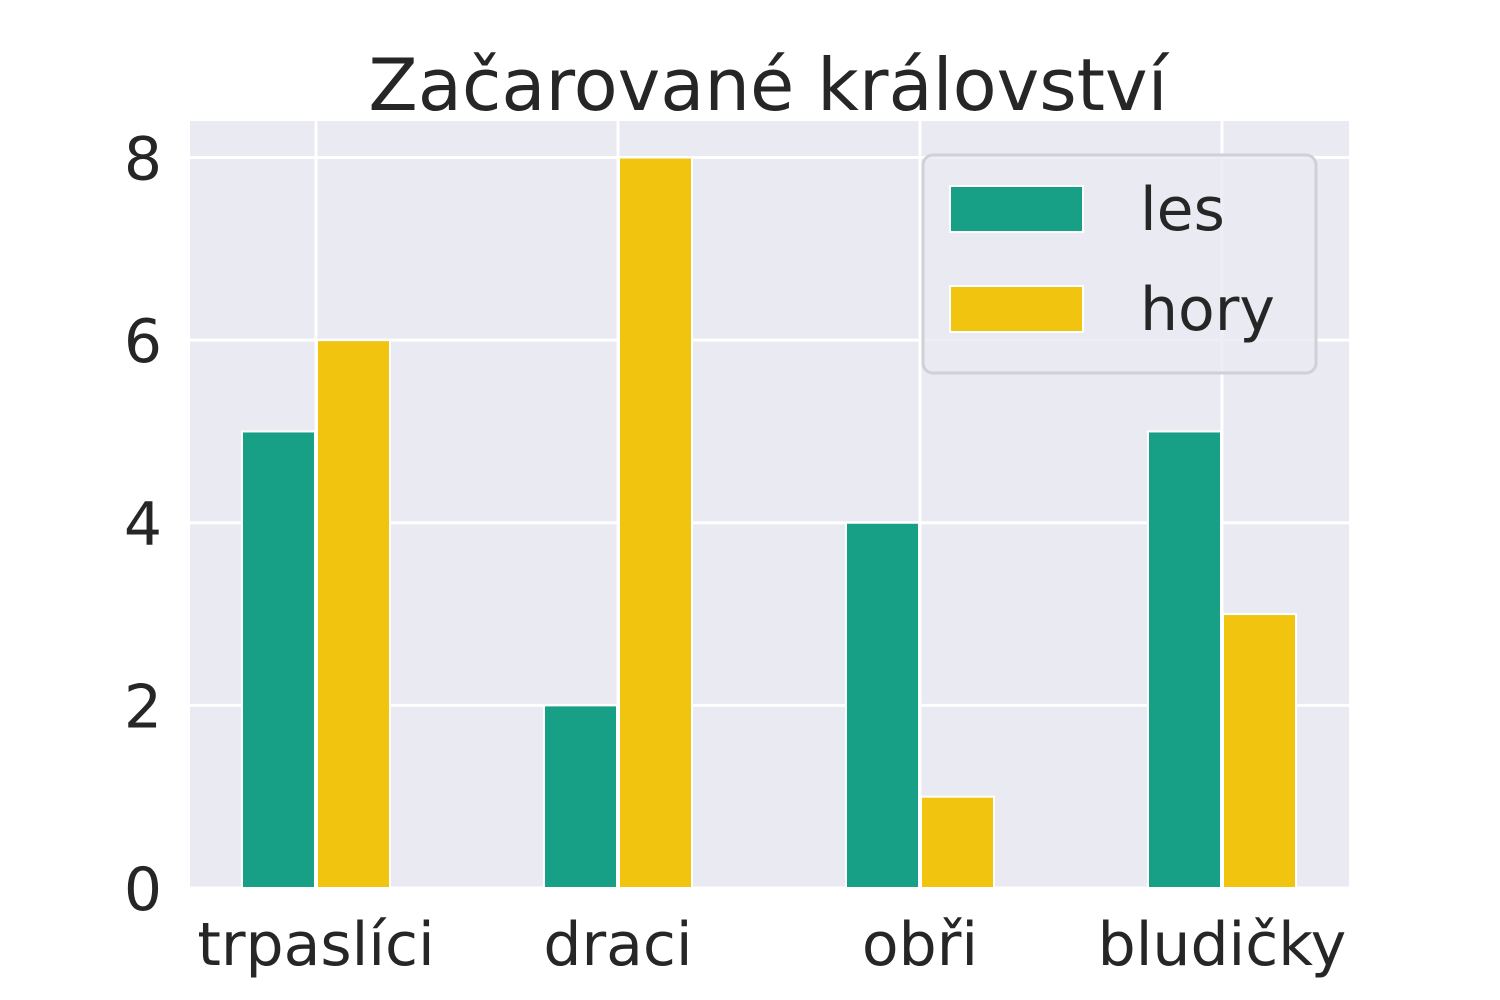  What do you see at coordinates (1184, 659) in the screenshot?
I see `bar-les-bludičky` at bounding box center [1184, 659].